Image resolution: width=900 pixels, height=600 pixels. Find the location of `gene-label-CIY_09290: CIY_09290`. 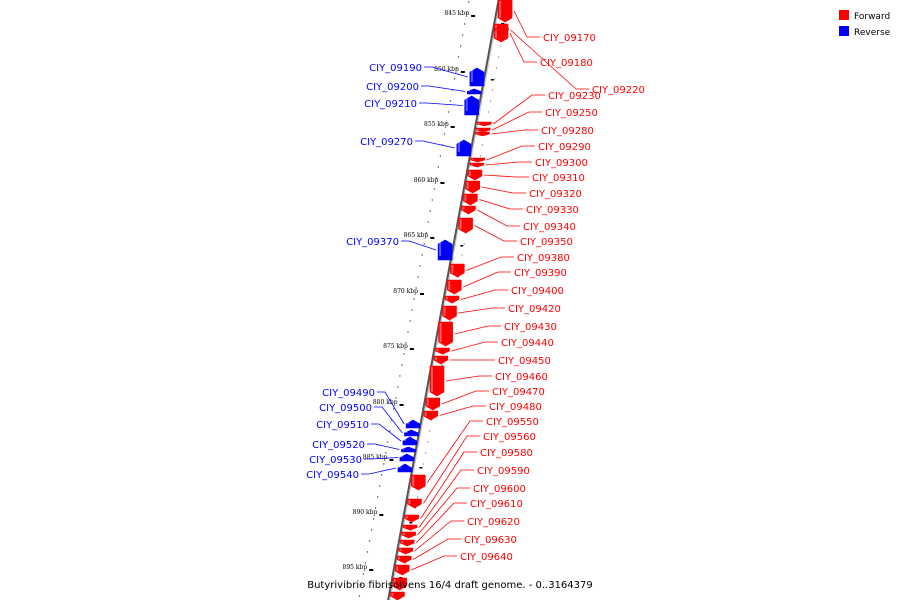

gene-label-CIY_09290: CIY_09290 is located at coordinates (564, 147).